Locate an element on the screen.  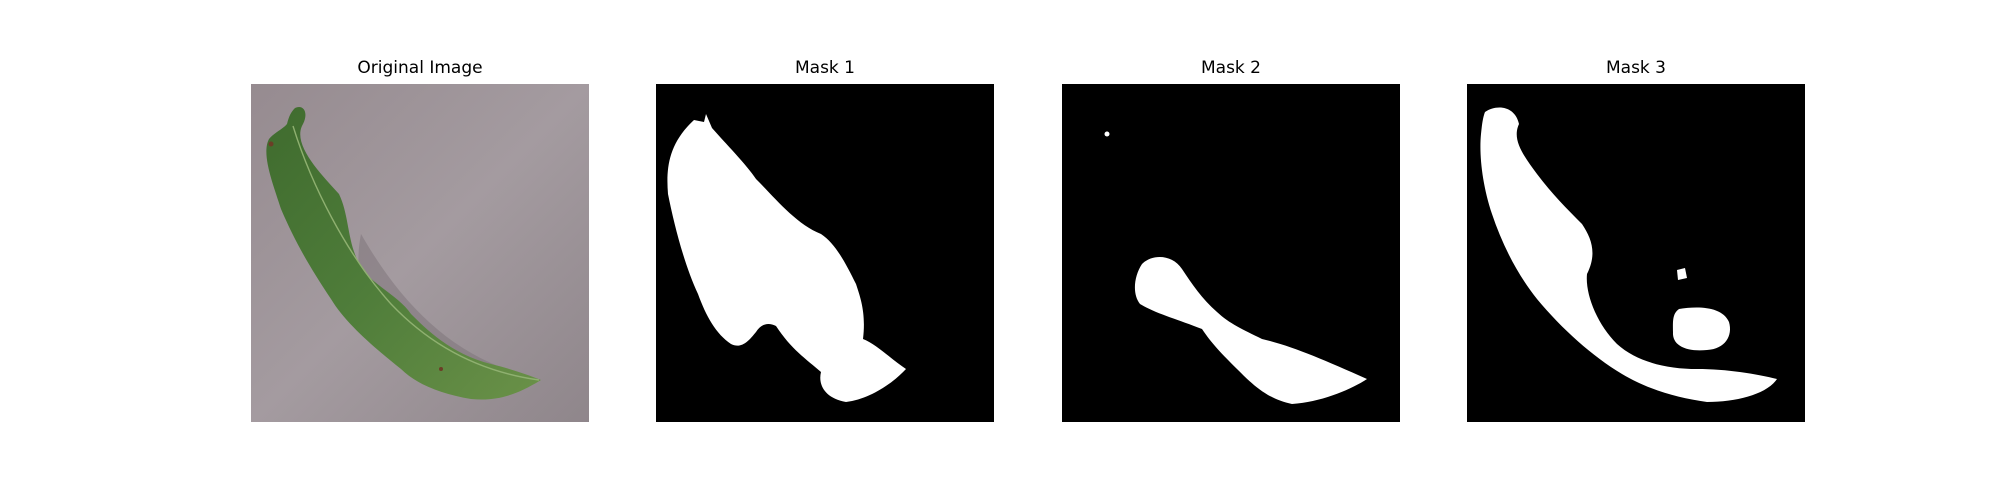
original-leaf-photo is located at coordinates (420, 253).